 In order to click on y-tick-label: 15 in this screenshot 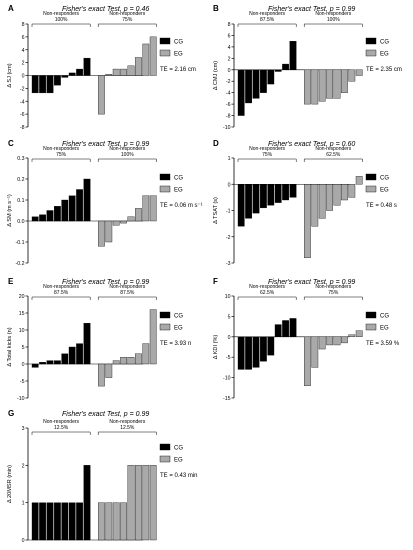, I will do `click(22, 314)`.